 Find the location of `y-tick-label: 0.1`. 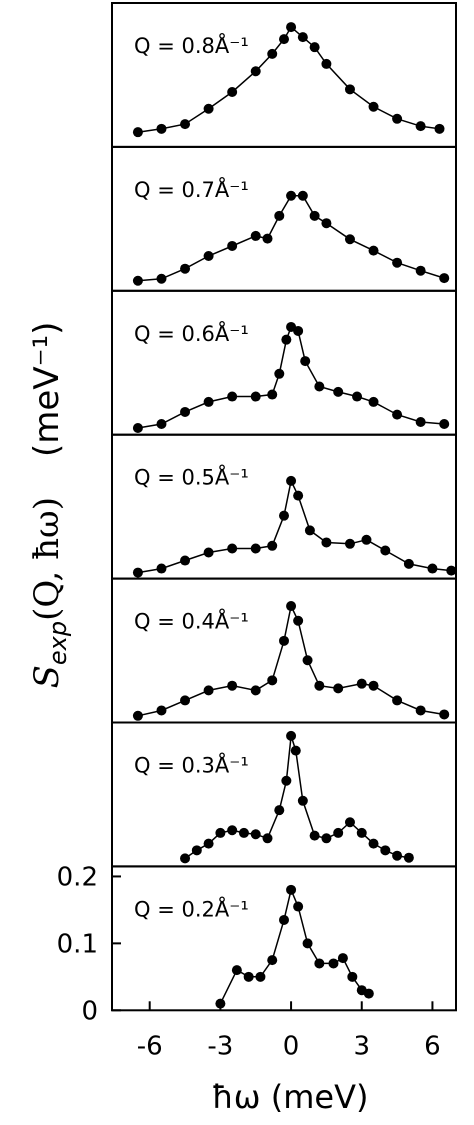

y-tick-label: 0.1 is located at coordinates (77, 944).